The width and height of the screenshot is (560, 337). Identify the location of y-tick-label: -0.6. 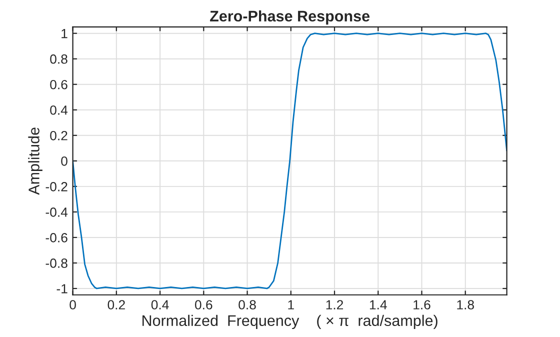
(57, 237).